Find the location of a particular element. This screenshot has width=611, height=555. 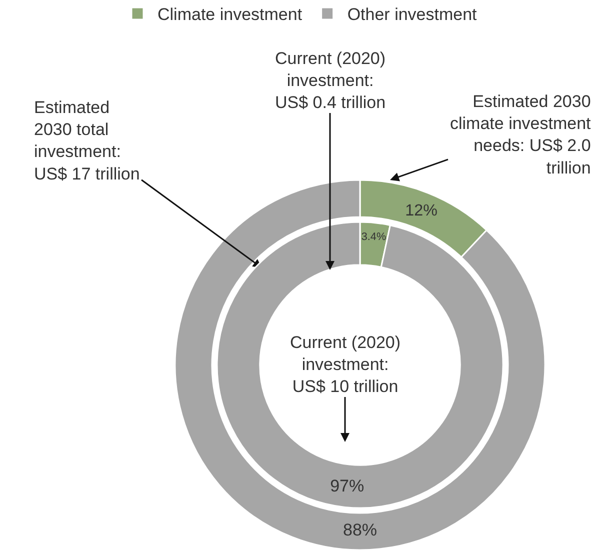

text: Current (2020) investment: US$ 0.4 trillion is located at coordinates (330, 80).